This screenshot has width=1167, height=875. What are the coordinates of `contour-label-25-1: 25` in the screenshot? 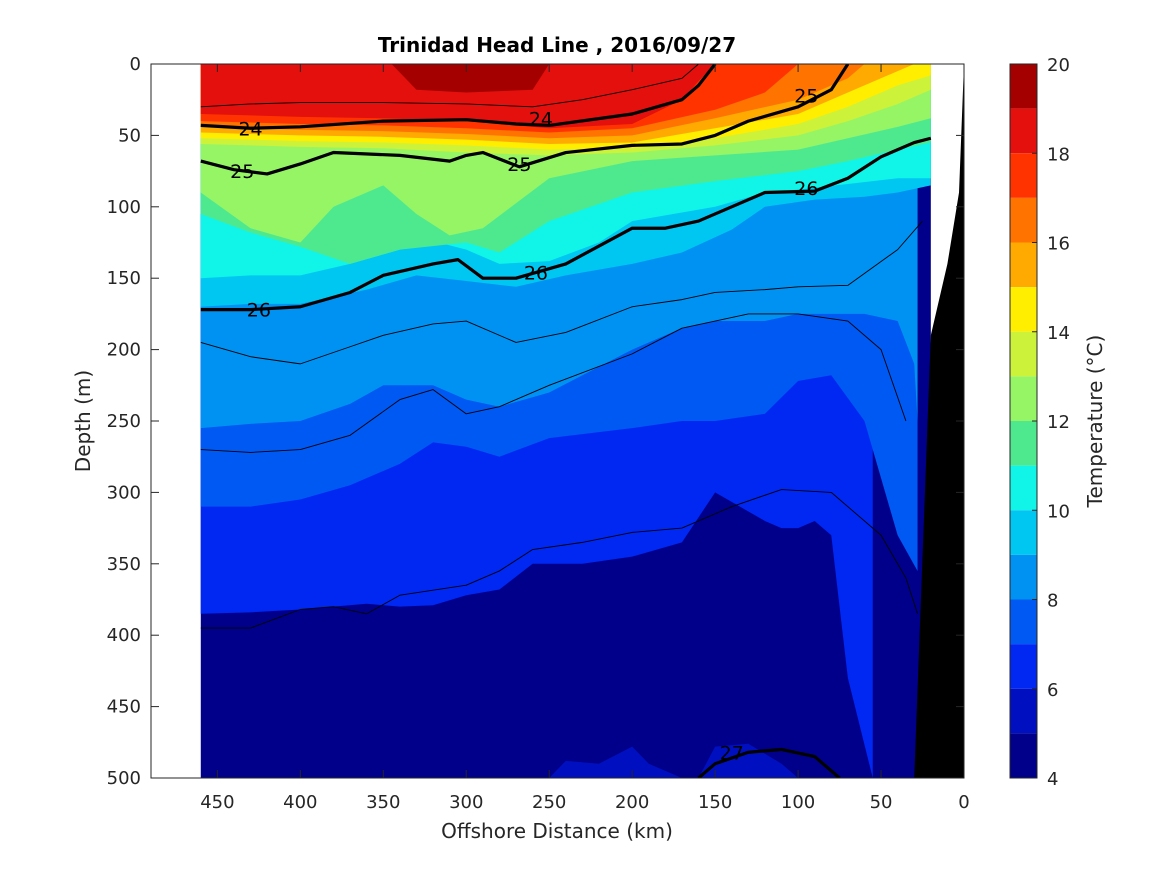 It's located at (519, 165).